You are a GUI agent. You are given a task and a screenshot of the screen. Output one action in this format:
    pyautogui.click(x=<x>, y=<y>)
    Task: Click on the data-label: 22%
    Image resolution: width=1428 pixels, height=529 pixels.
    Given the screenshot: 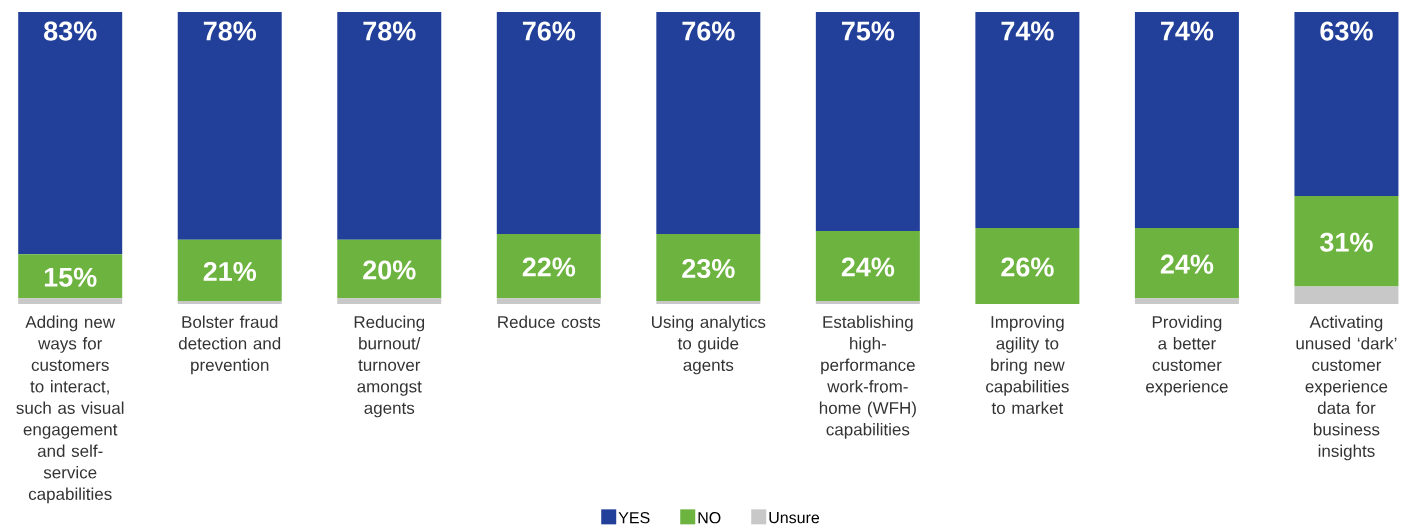 What is the action you would take?
    pyautogui.click(x=549, y=267)
    